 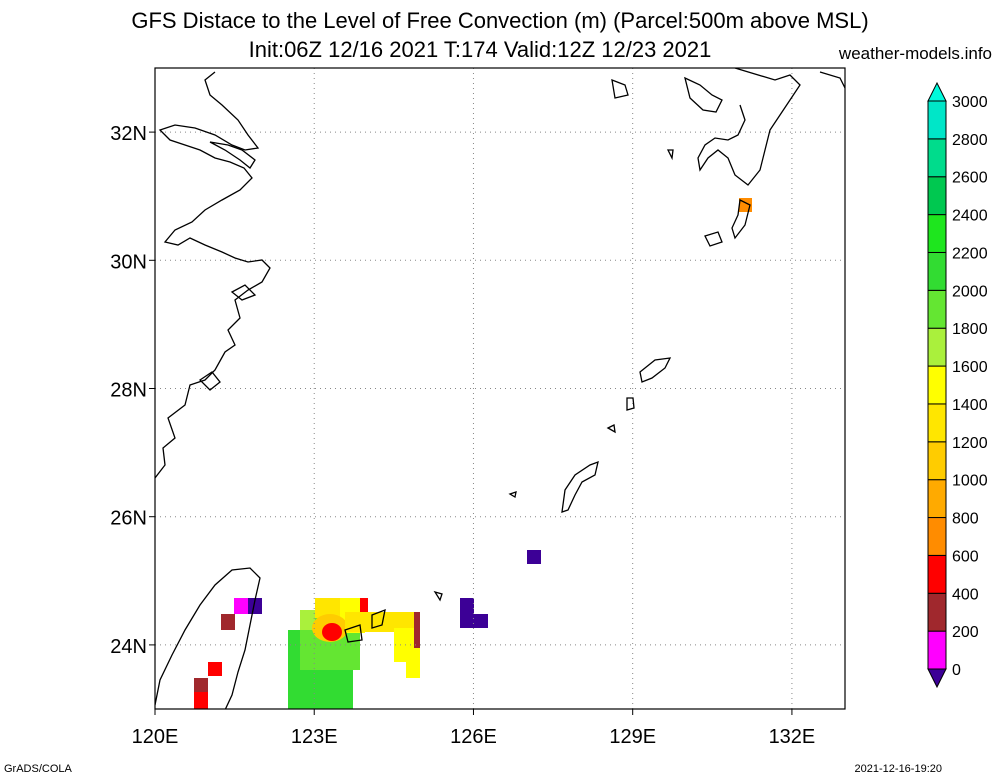 What do you see at coordinates (970, 216) in the screenshot?
I see `colorbar-label: 2400` at bounding box center [970, 216].